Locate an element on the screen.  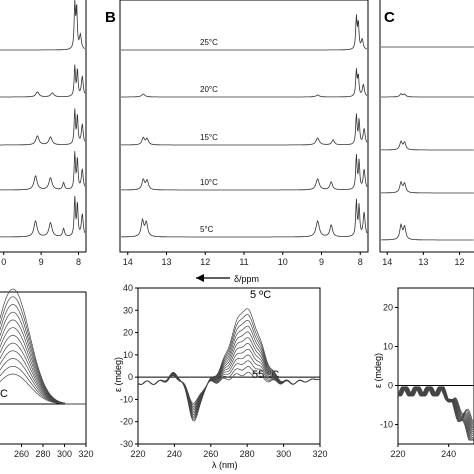
cd-a-x-tick-label: 280 is located at coordinates (42, 454).